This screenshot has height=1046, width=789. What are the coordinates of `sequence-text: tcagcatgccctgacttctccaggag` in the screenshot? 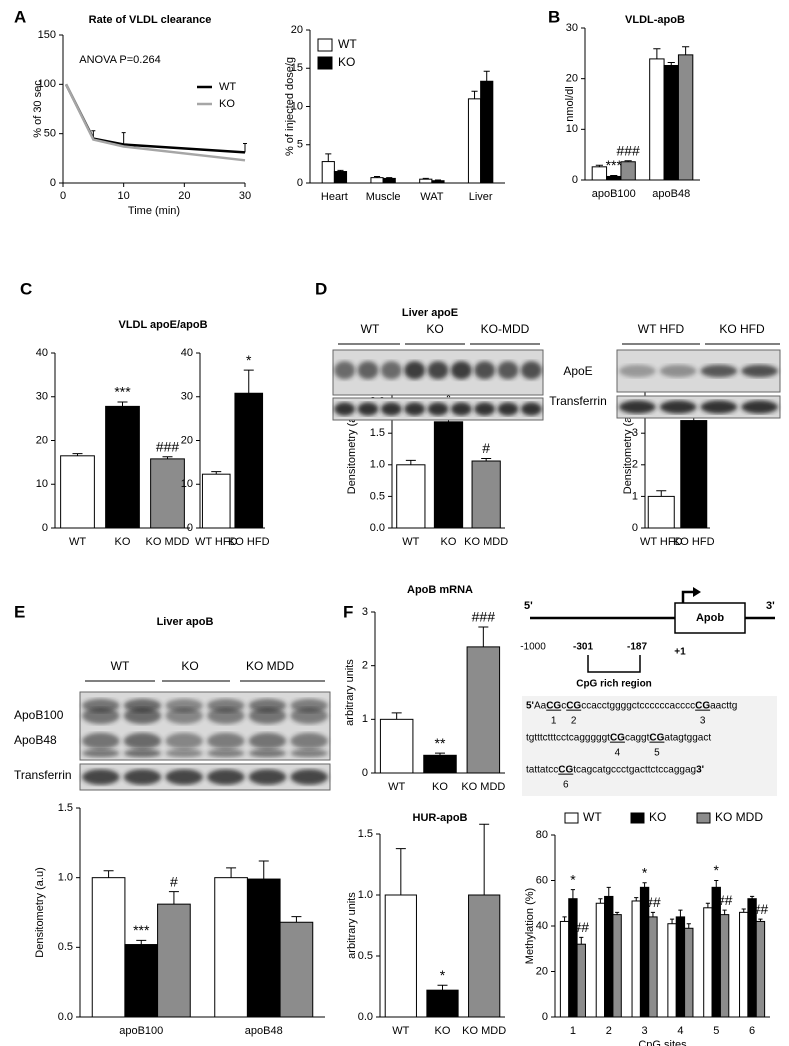 It's located at (634, 770).